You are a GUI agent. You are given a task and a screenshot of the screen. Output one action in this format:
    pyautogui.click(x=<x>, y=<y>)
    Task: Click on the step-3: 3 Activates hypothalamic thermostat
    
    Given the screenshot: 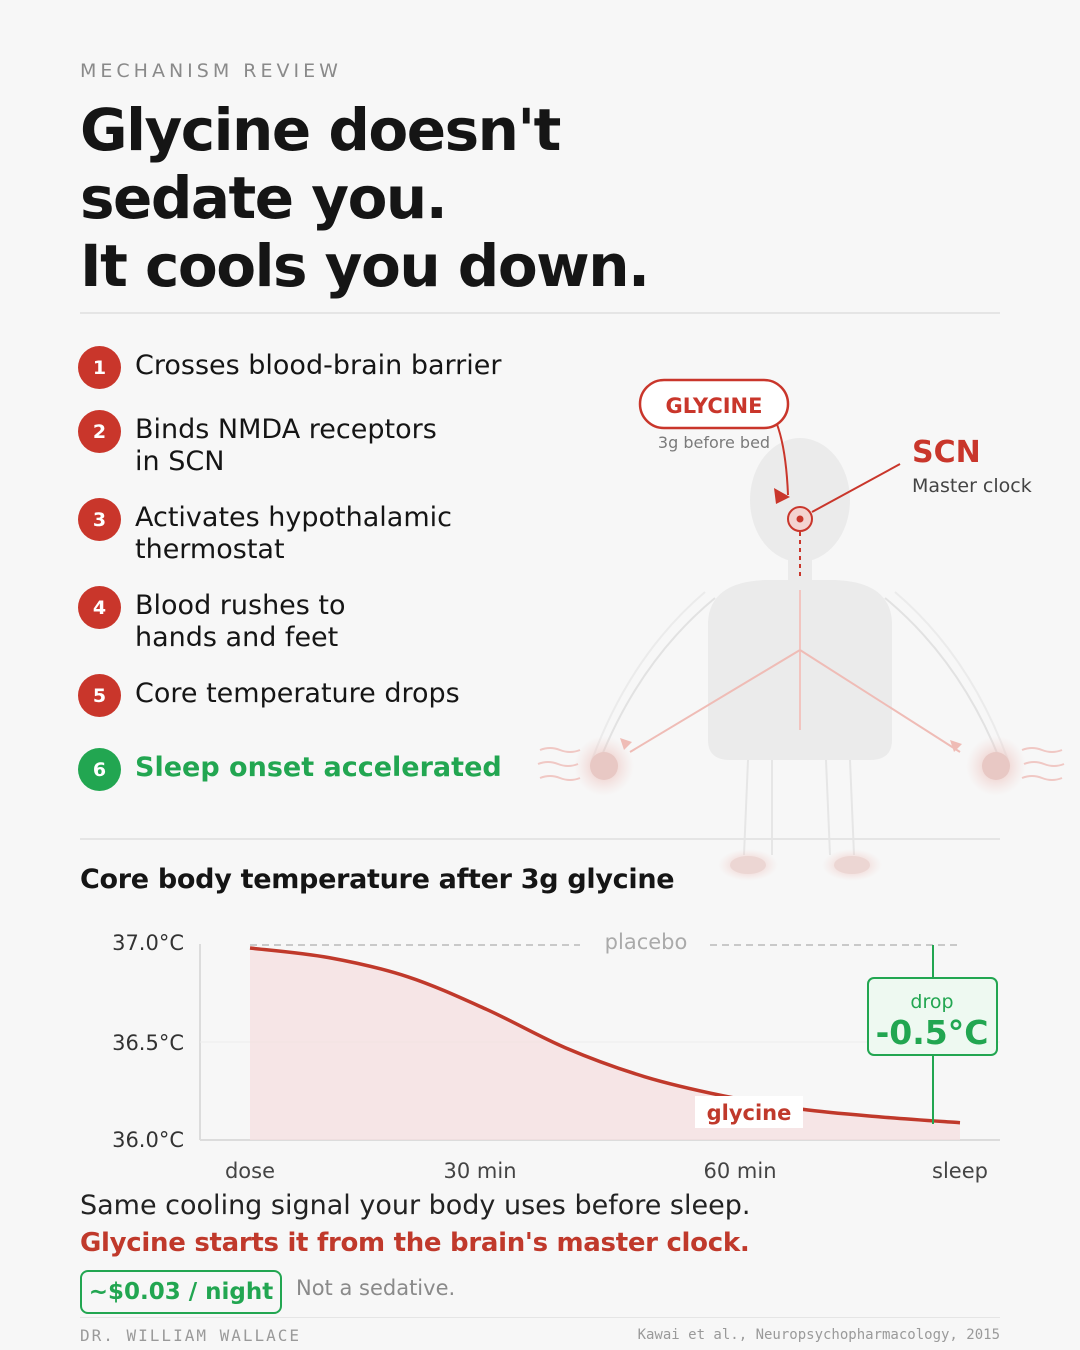 What is the action you would take?
    pyautogui.click(x=265, y=532)
    